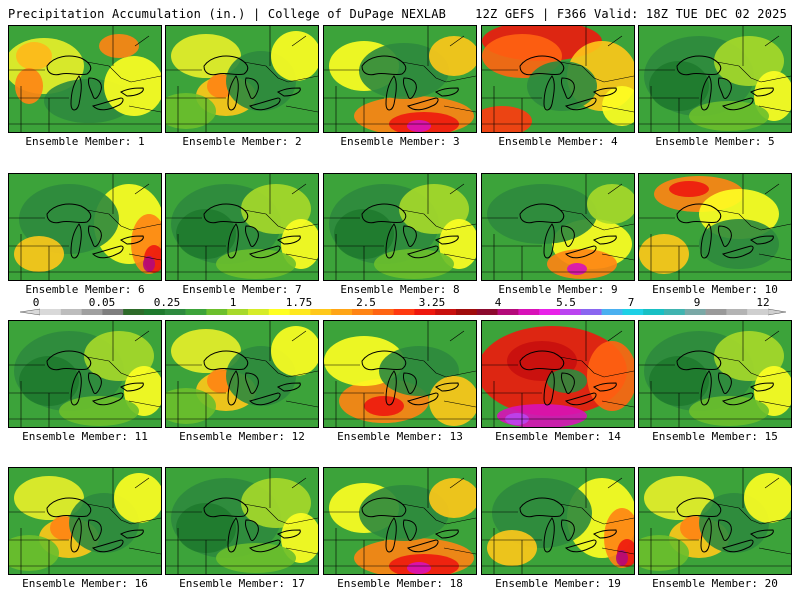  What do you see at coordinates (242, 436) in the screenshot?
I see `ensemble-member-label: Ensemble Member: 12` at bounding box center [242, 436].